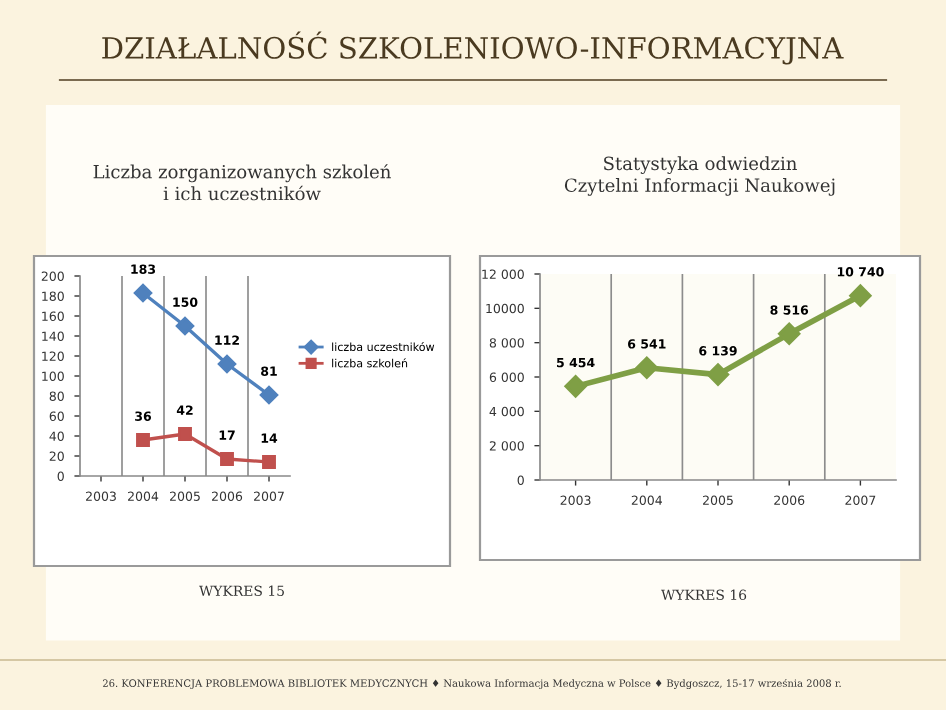 Image resolution: width=946 pixels, height=710 pixels. I want to click on text: DZIAŁALNOŚĆ SZKOLENIOWO-INFORMACYJNA, so click(473, 48).